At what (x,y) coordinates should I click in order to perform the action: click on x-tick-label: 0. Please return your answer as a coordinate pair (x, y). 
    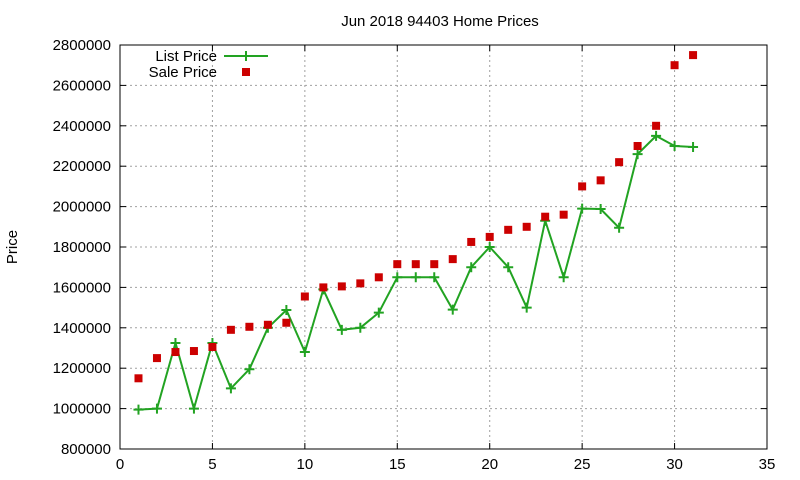
    Looking at the image, I should click on (120, 464).